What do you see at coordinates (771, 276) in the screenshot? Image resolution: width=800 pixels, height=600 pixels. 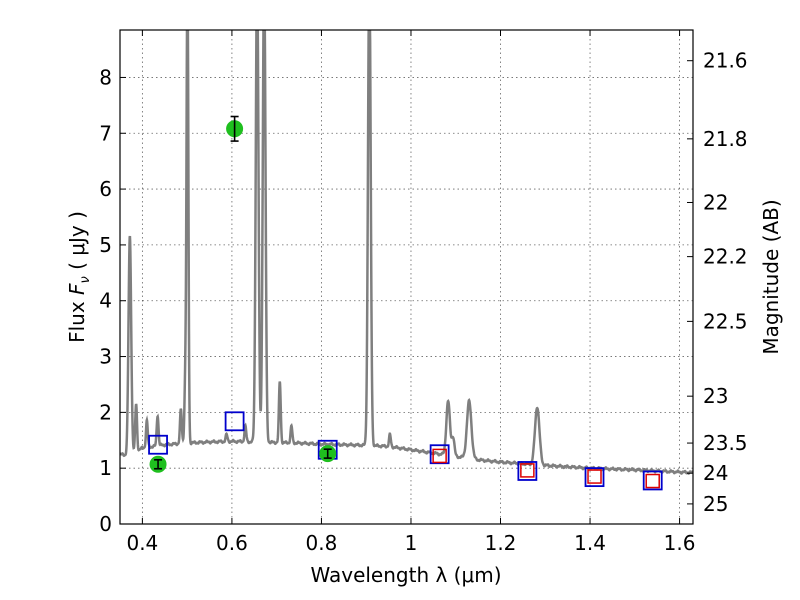 I see `right-axis-label: Magnitude (AB)` at bounding box center [771, 276].